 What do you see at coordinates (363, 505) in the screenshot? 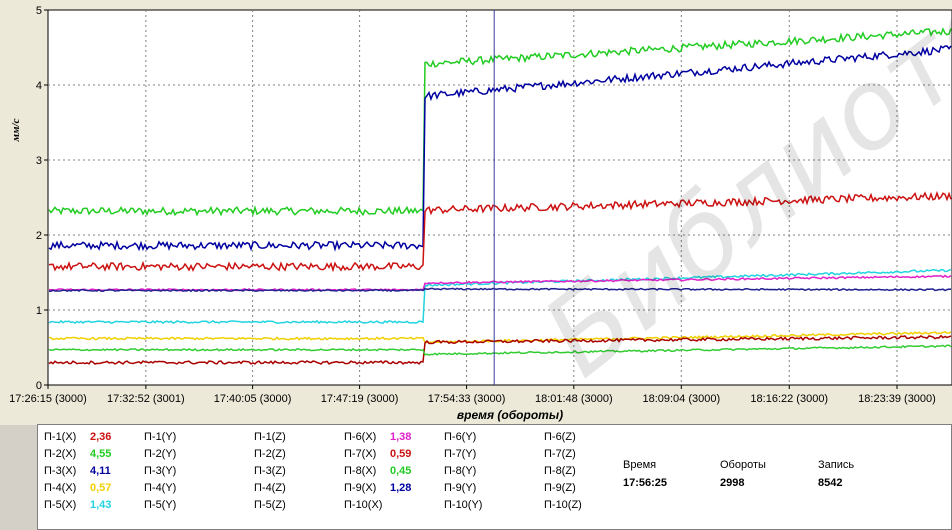
I see `legend-channel-label: П-10(X)` at bounding box center [363, 505].